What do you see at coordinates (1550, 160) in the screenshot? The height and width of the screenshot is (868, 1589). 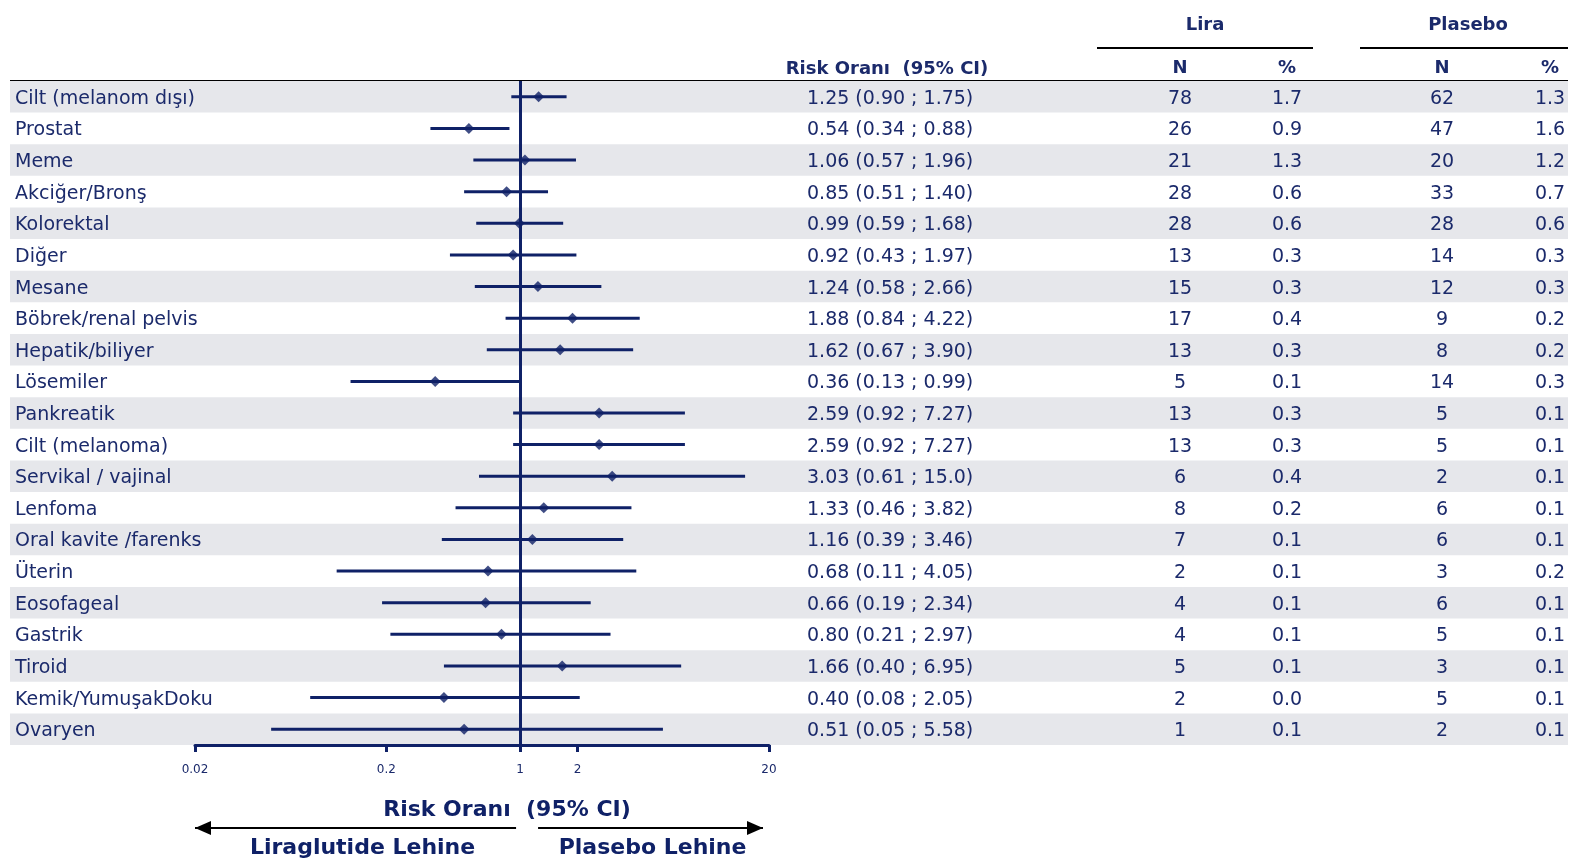 I see `text: 1.2` at bounding box center [1550, 160].